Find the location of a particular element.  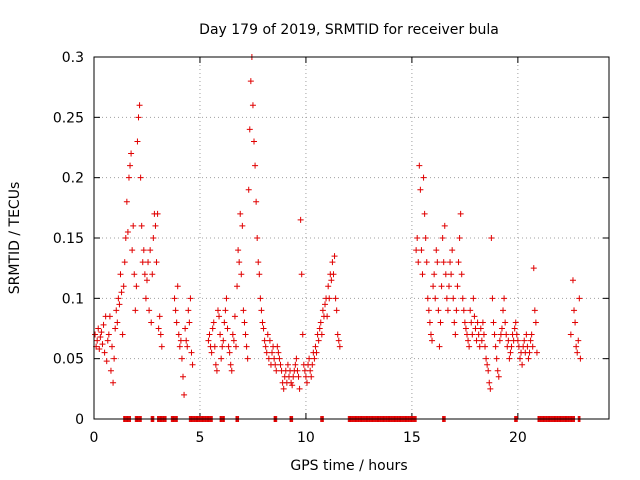

x-tick-label: 5 is located at coordinates (200, 438).